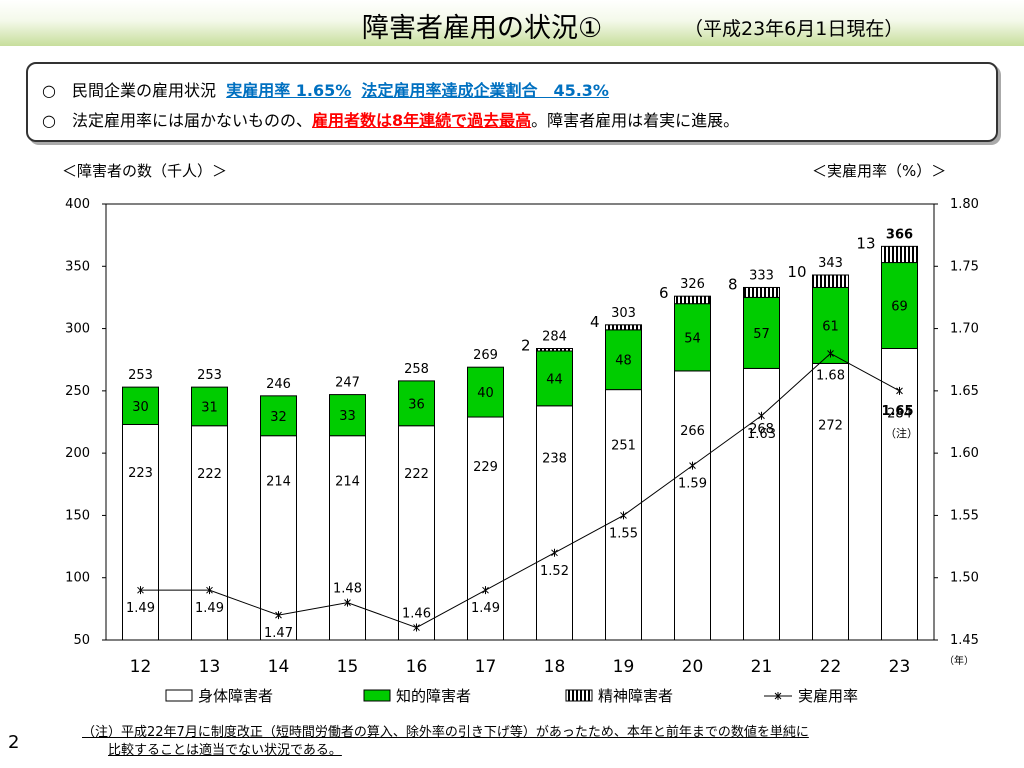 The image size is (1024, 768). I want to click on x-axis-tick-label: 21, so click(762, 667).